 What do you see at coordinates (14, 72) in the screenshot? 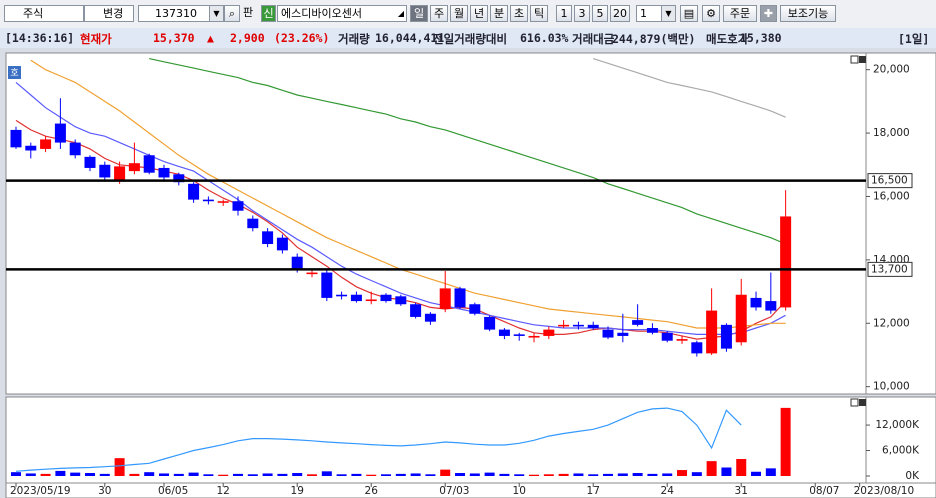
I see `ho-badge` at bounding box center [14, 72].